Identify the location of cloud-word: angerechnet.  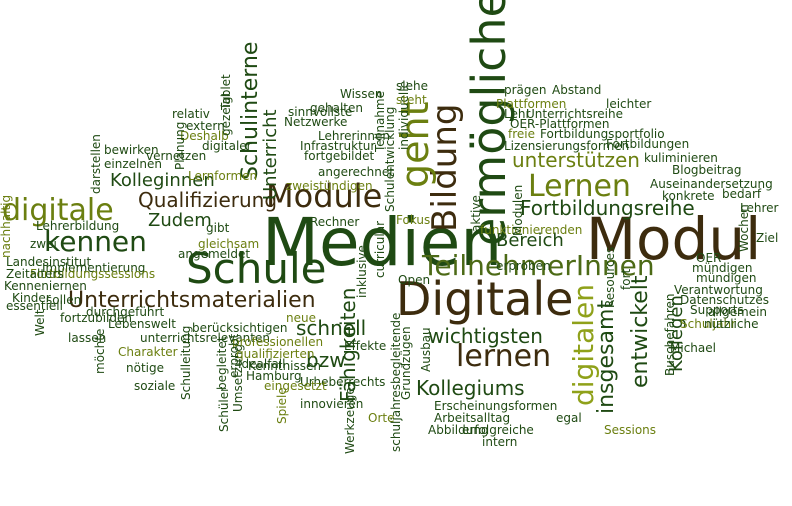
(356, 172).